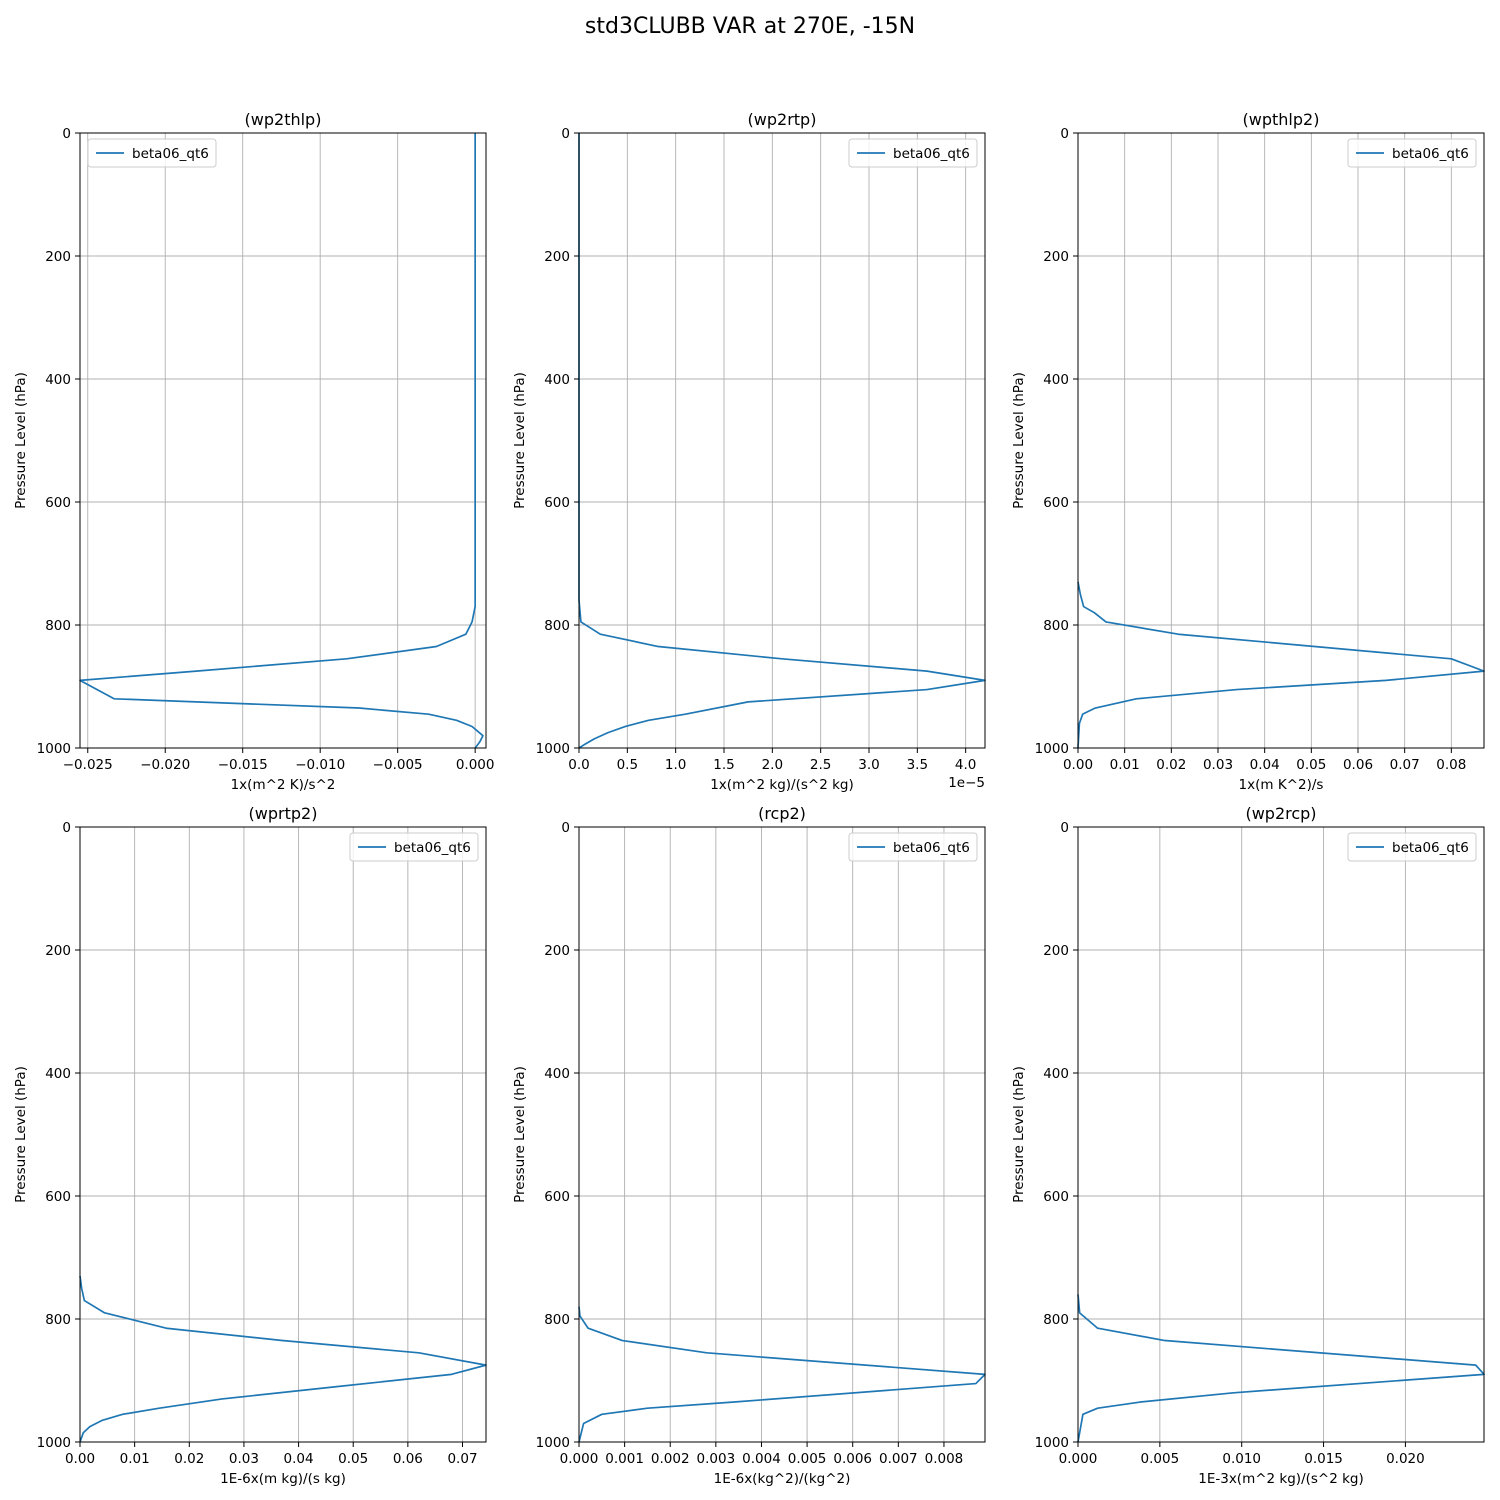 The height and width of the screenshot is (1500, 1500). Describe the element at coordinates (462, 1459) in the screenshot. I see `x-tick-label: 0.07` at that location.